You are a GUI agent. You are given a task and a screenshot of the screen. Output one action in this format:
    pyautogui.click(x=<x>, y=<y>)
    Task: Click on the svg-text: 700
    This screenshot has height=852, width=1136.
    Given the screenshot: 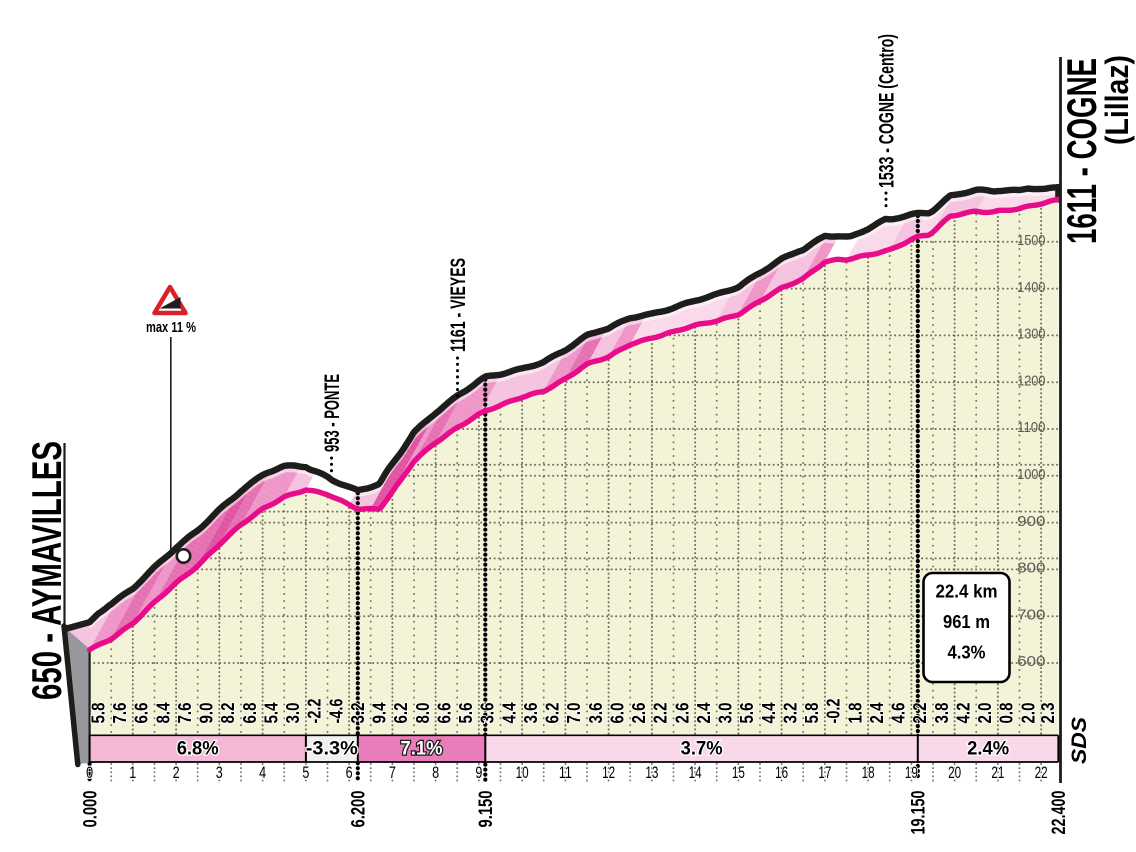 What is the action you would take?
    pyautogui.click(x=1031, y=614)
    